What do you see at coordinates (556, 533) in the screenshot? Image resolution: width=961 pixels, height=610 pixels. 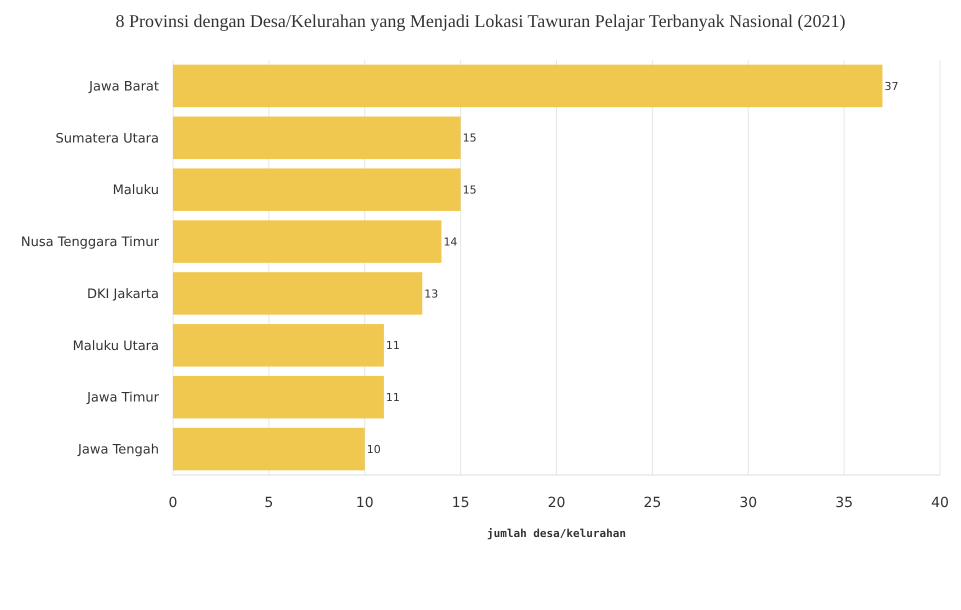 I see `x-axis-title: jumlah desa/kelurahan` at bounding box center [556, 533].